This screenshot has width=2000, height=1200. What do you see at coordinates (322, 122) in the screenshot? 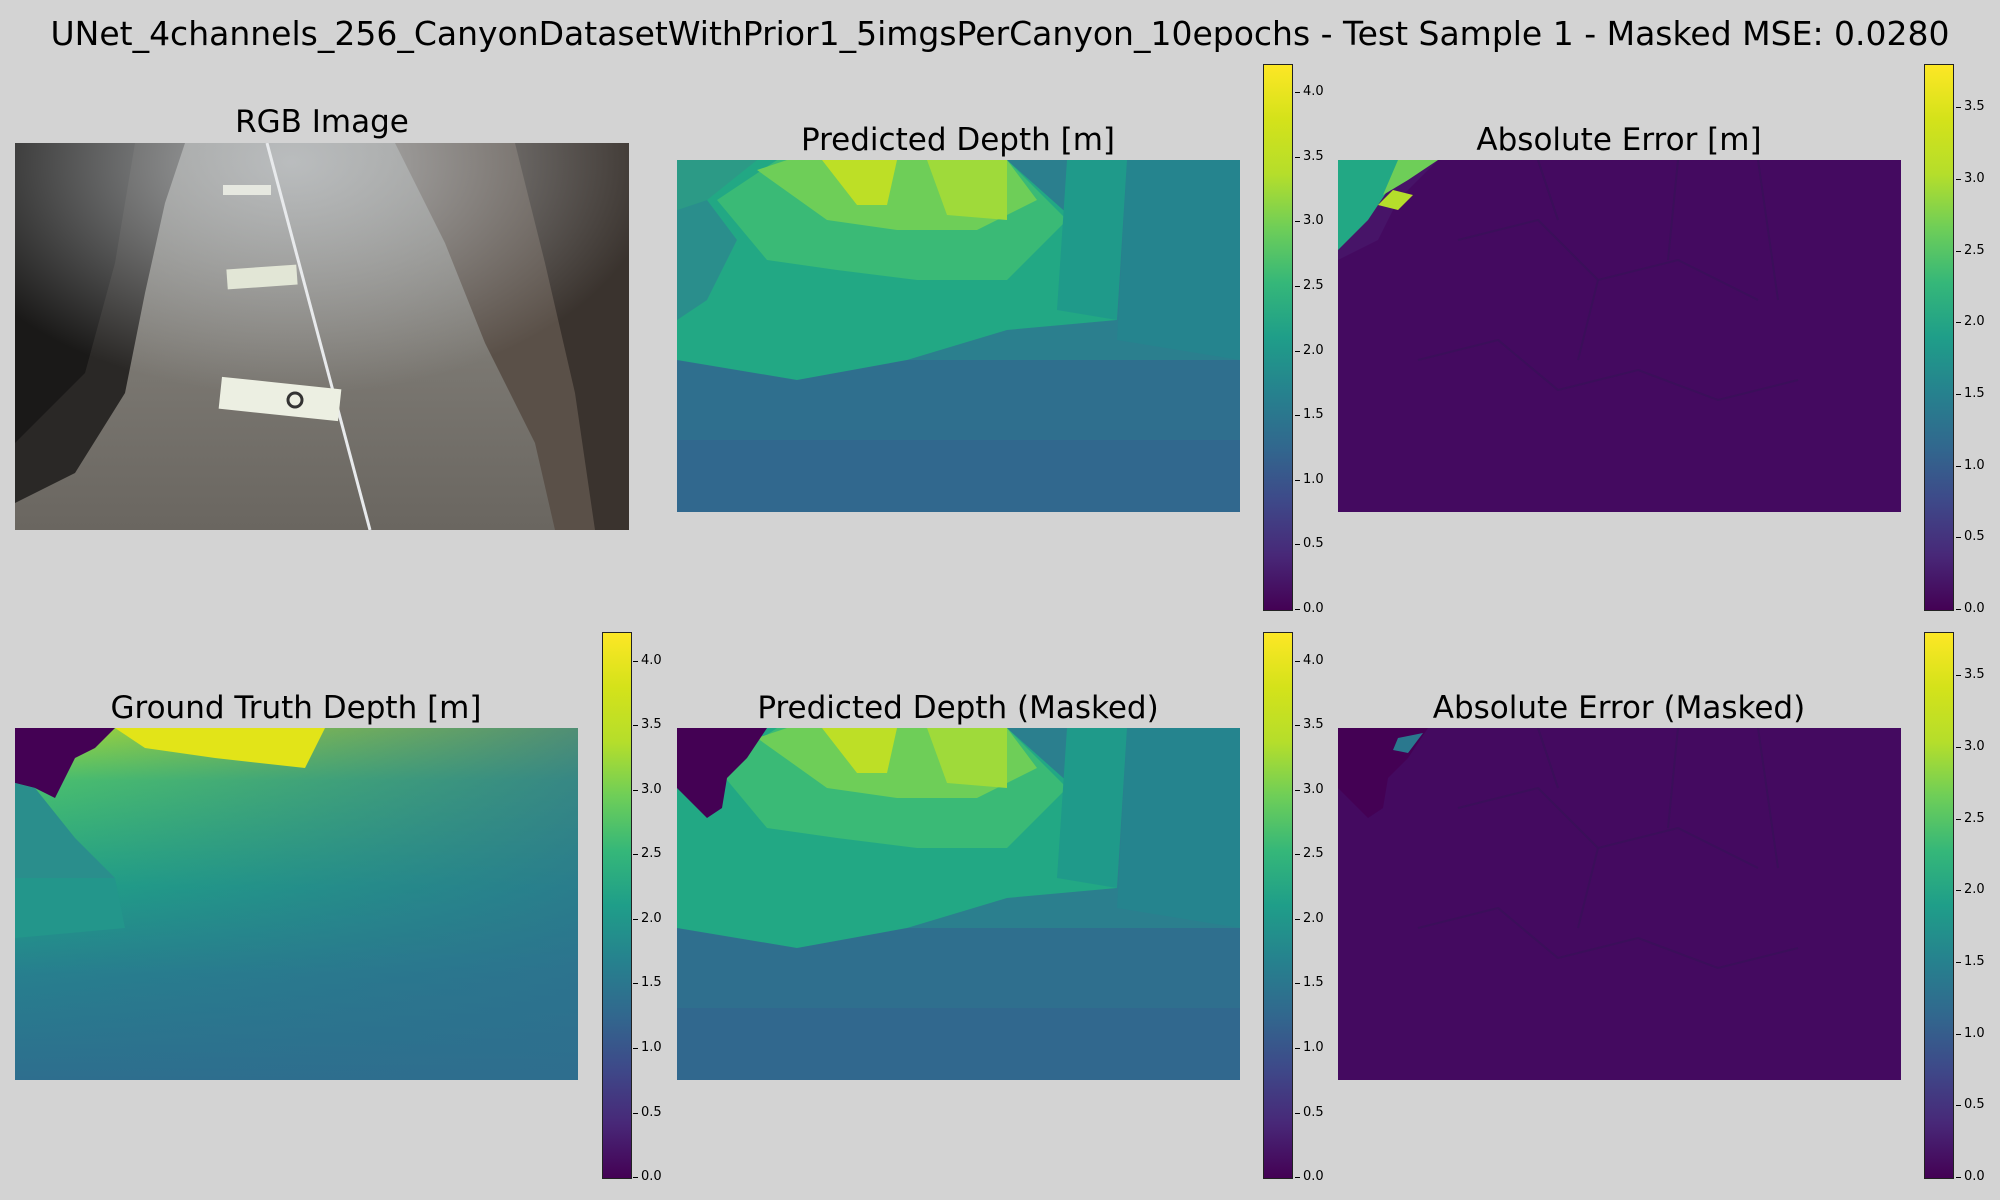
I see `rgb-image-title: RGB Image` at bounding box center [322, 122].